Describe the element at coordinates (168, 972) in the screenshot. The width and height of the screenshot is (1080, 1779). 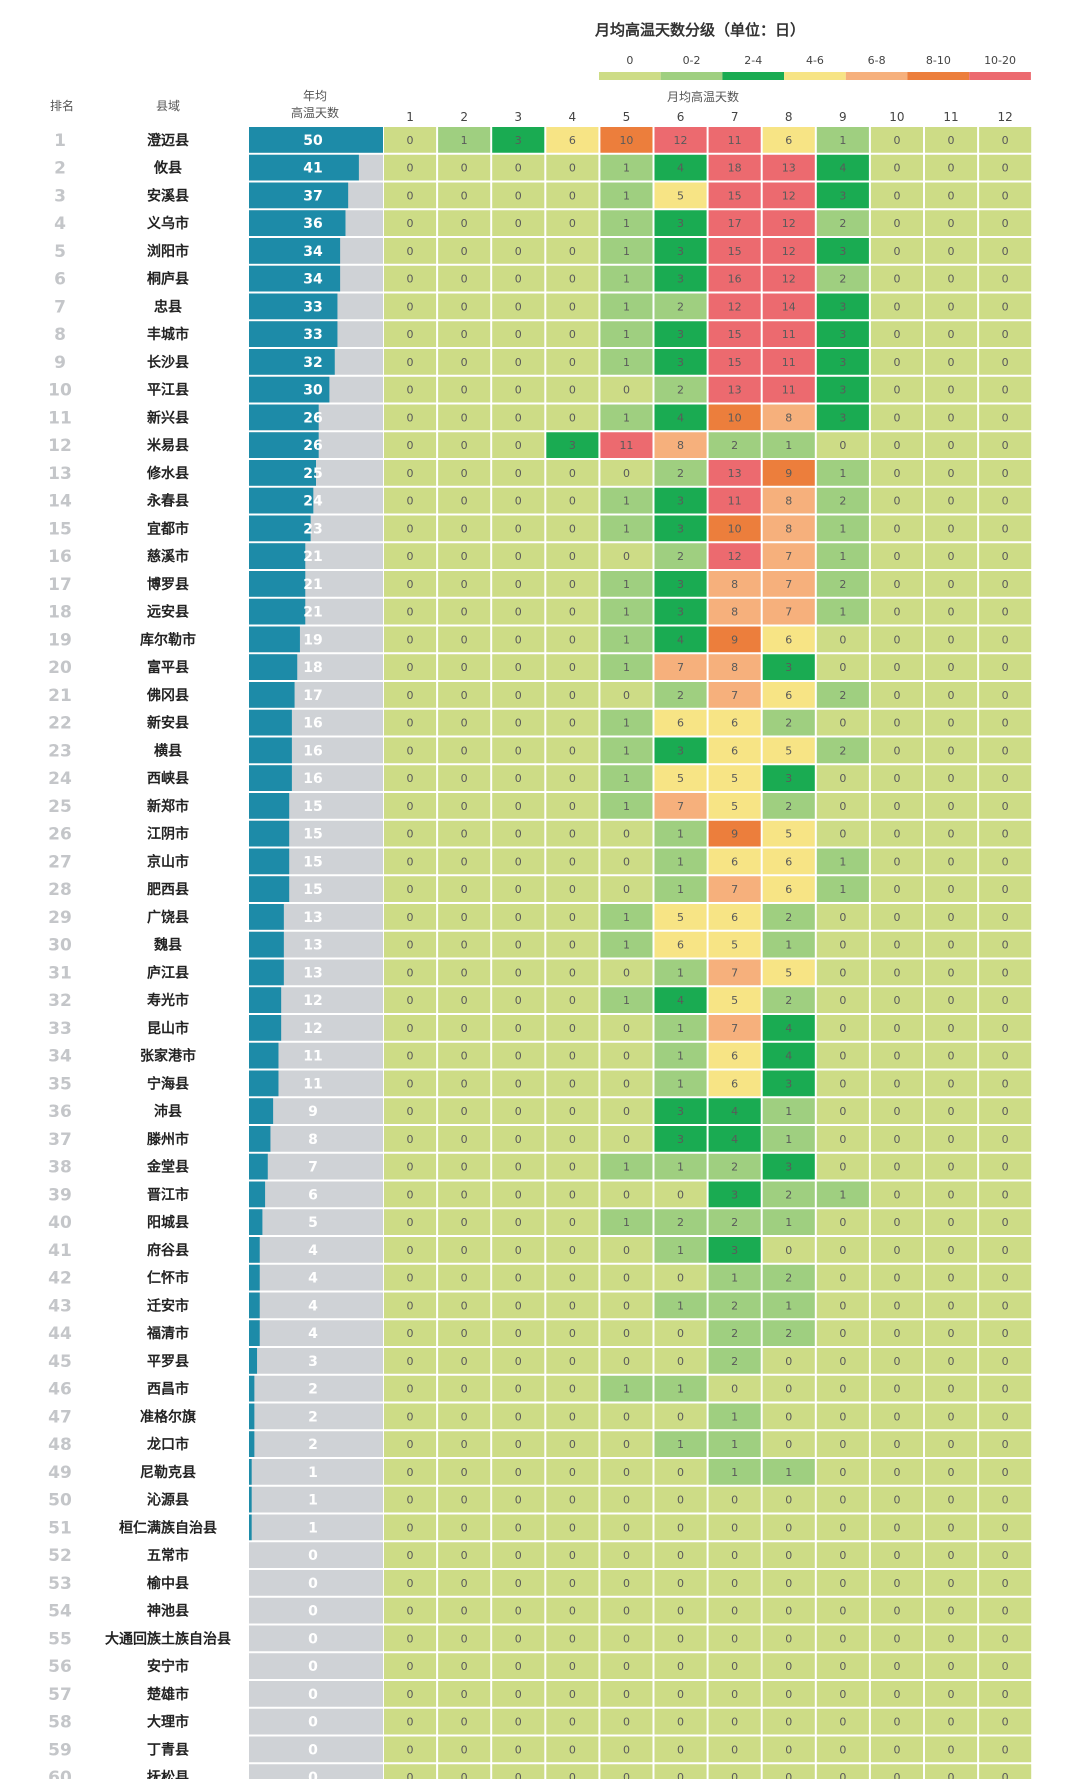
I see `county-label: 庐江县` at that location.